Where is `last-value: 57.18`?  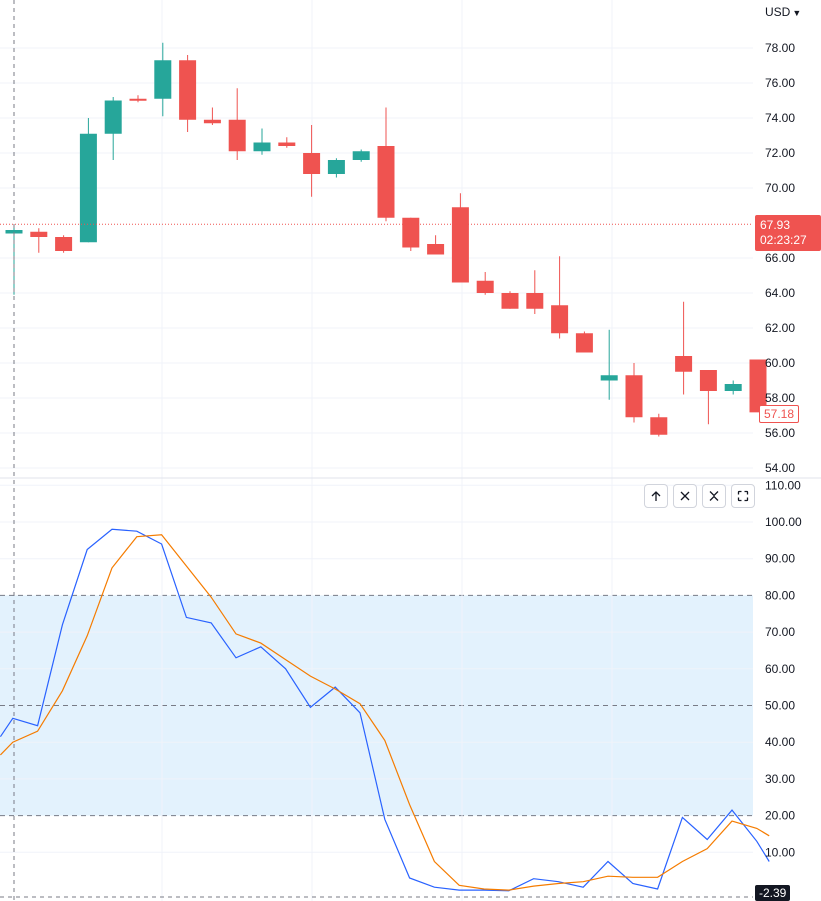
last-value: 57.18 is located at coordinates (779, 414).